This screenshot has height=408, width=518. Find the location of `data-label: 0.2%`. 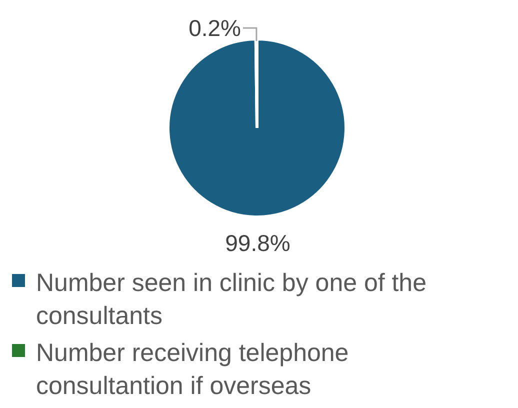

data-label: 0.2% is located at coordinates (214, 28).